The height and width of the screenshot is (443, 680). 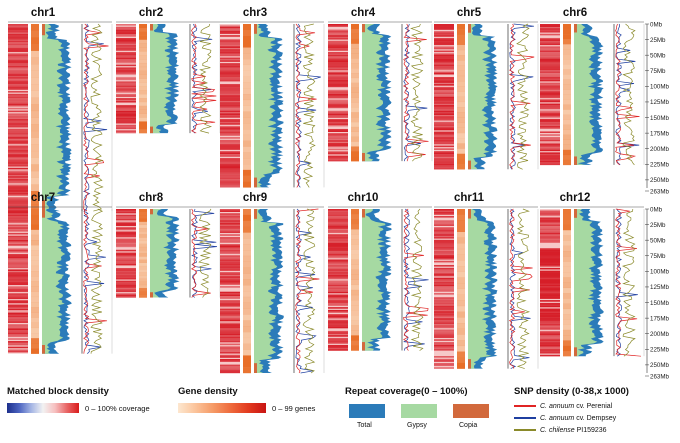 What do you see at coordinates (659, 287) in the screenshot?
I see `mb-tick-label: 125Mb` at bounding box center [659, 287].